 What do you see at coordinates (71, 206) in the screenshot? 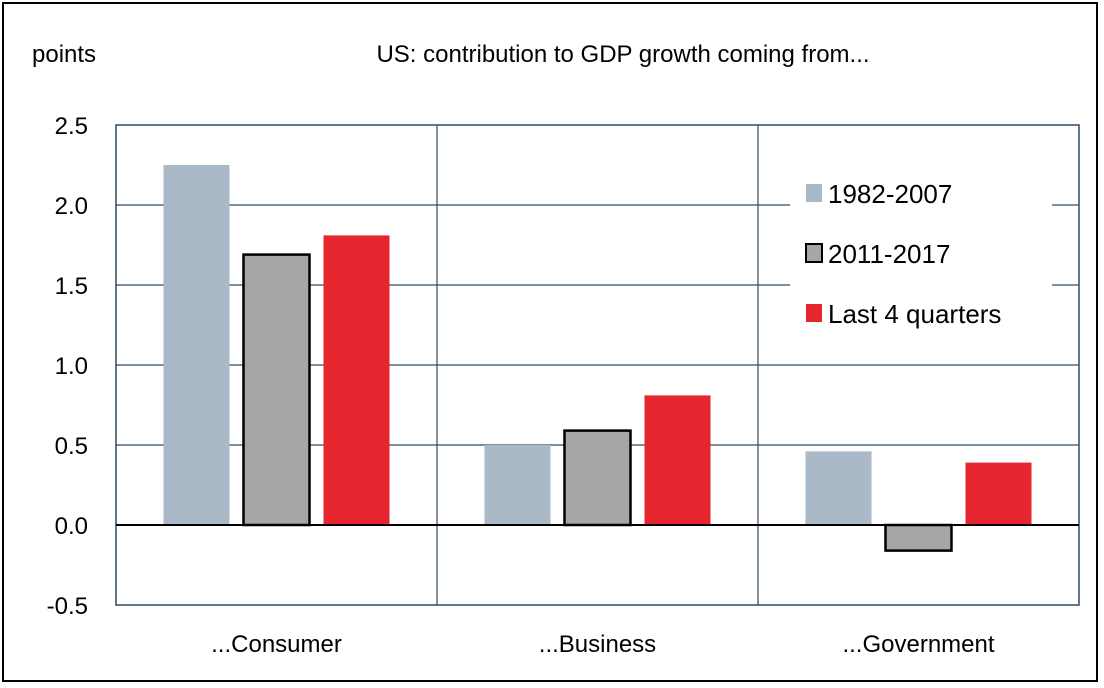
I see `y-tick-label: 2.0` at bounding box center [71, 206].